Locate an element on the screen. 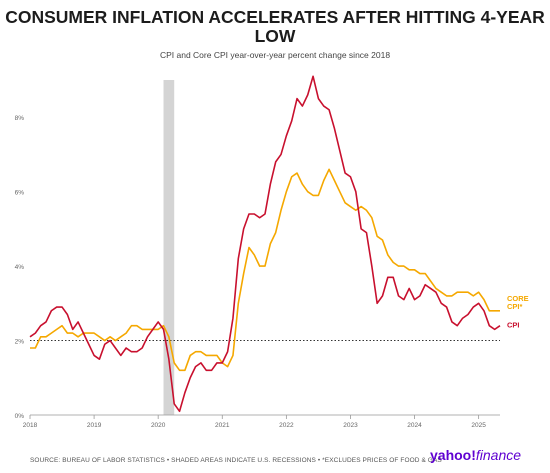 The height and width of the screenshot is (473, 550). x-tick-label: 2020 is located at coordinates (158, 425).